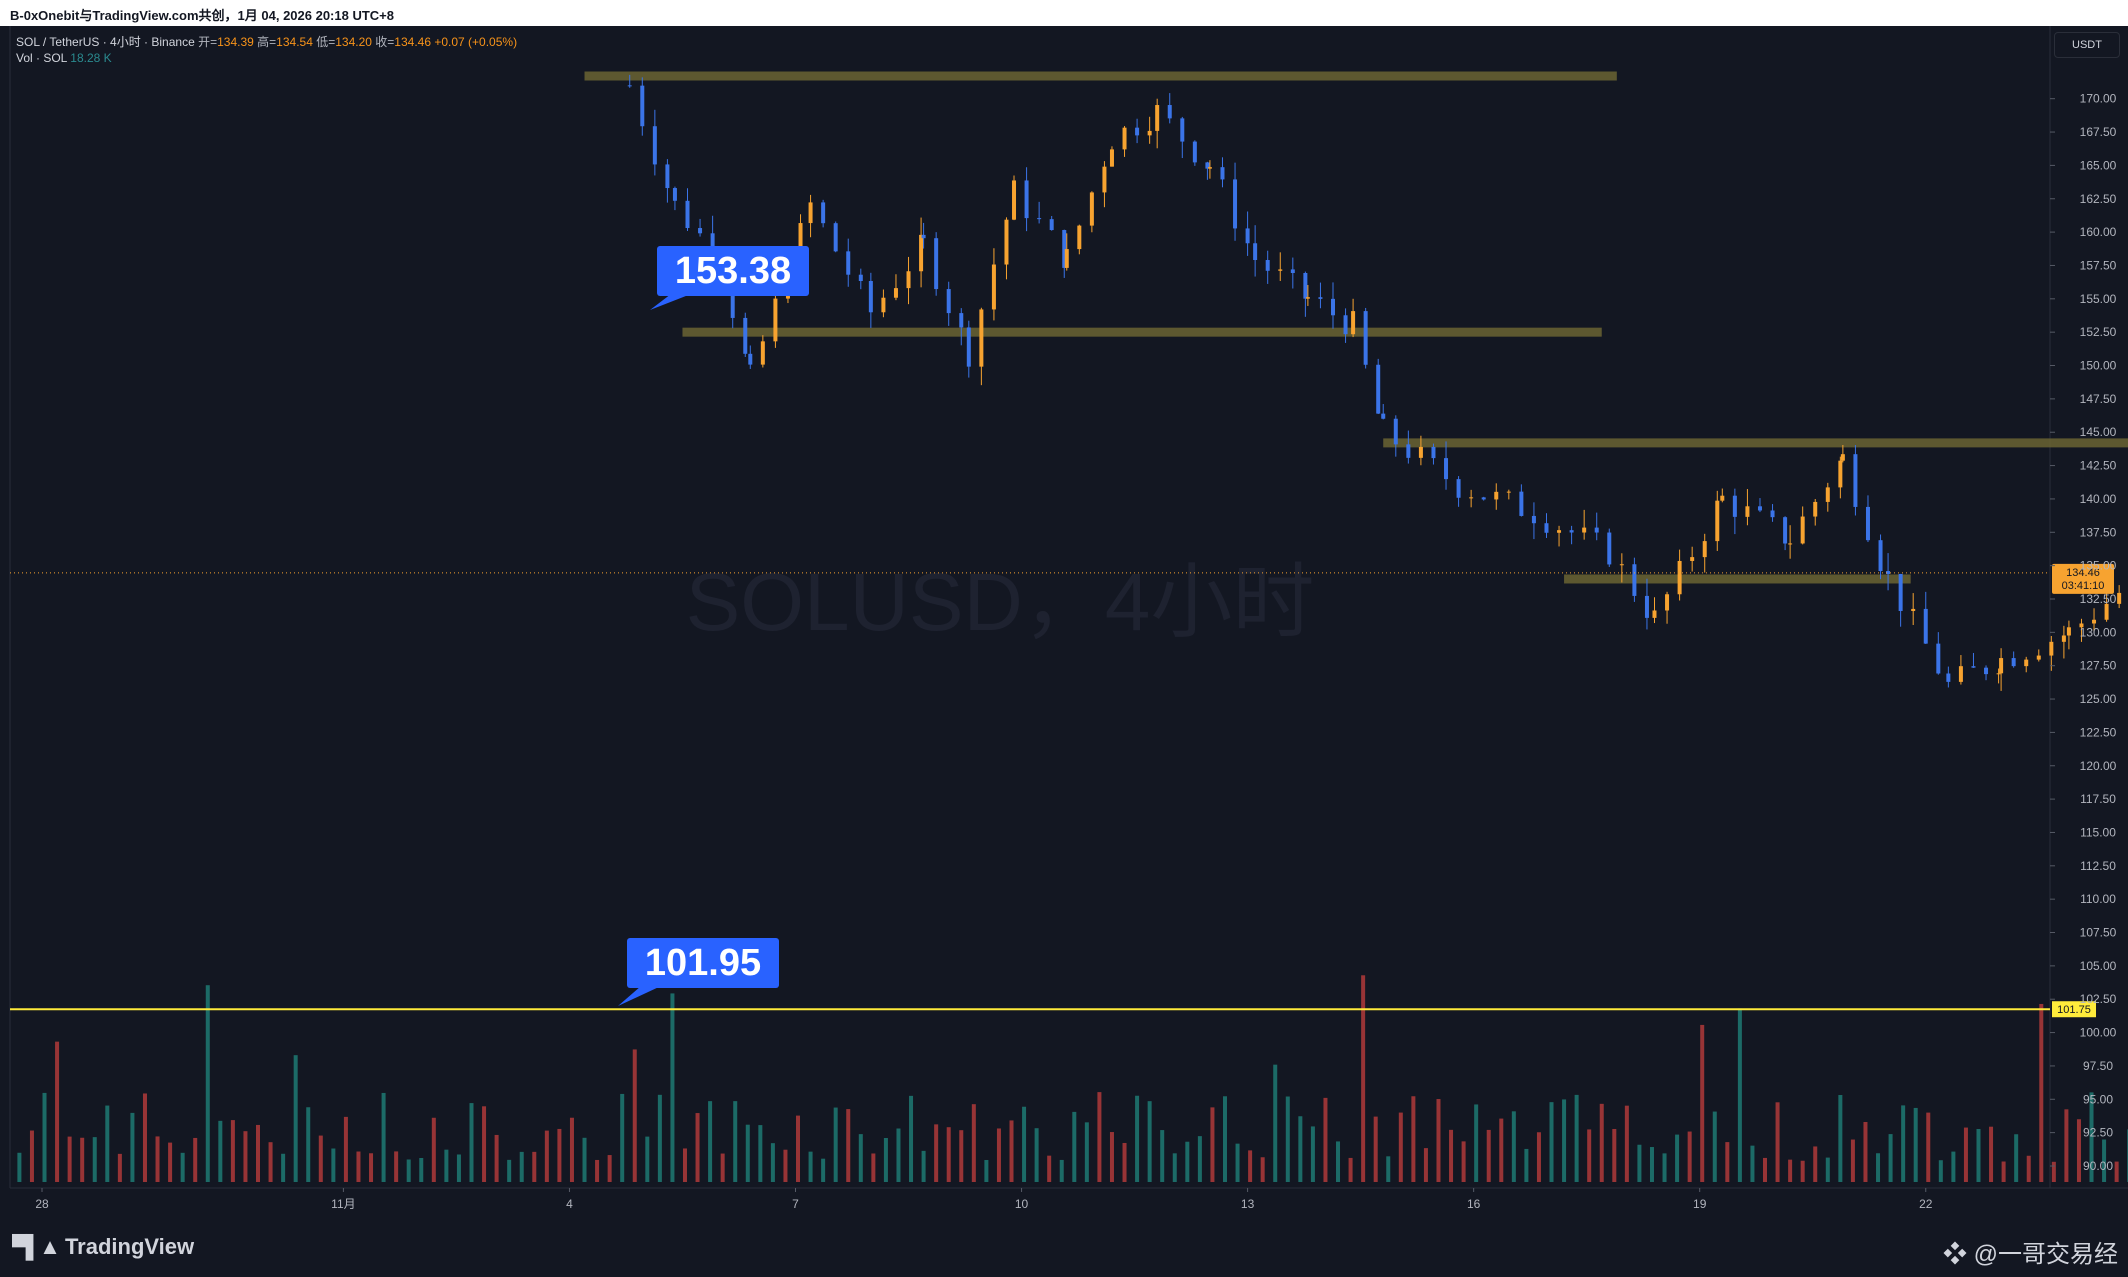 The height and width of the screenshot is (1277, 2128). I want to click on range-zone, so click(1142, 332).